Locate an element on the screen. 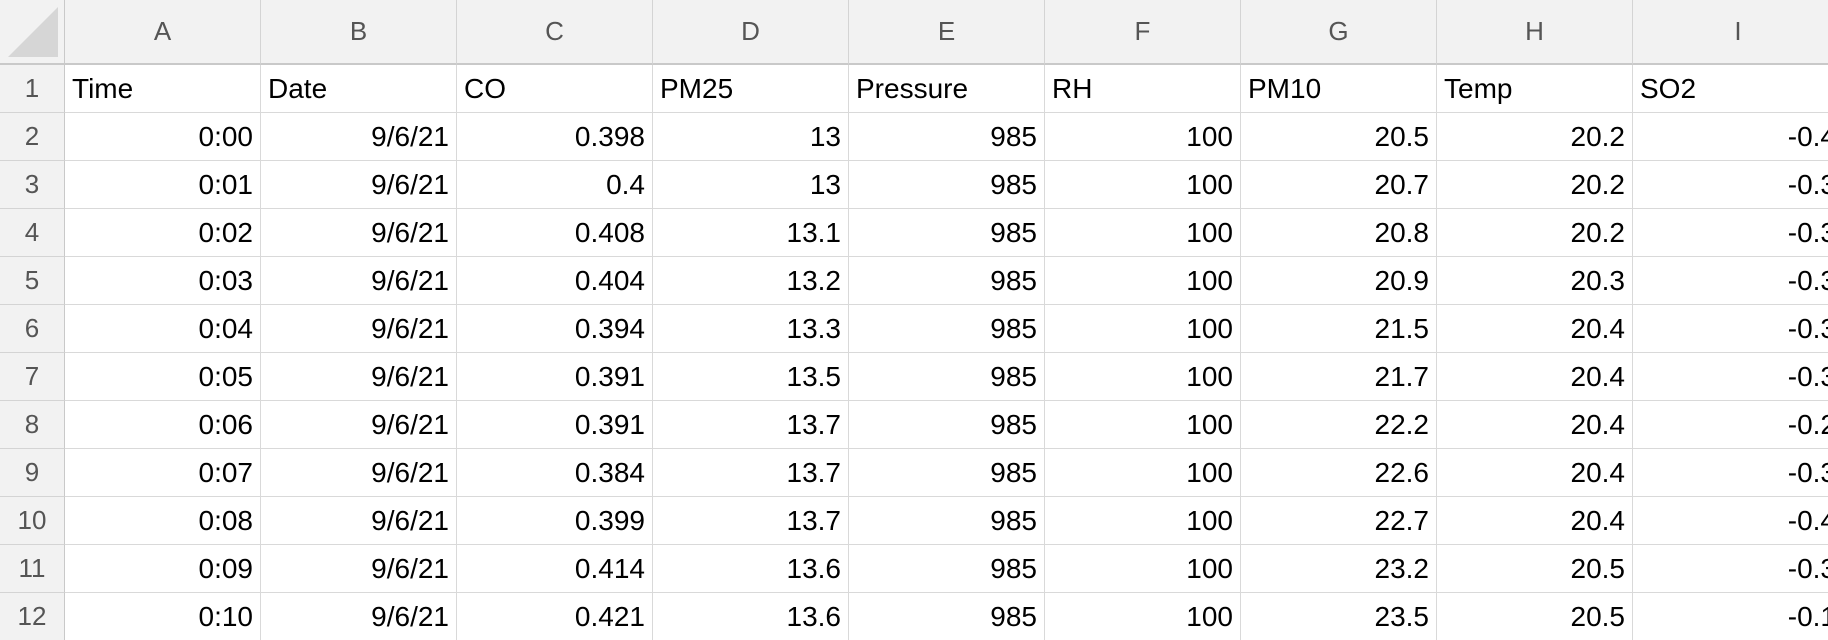  column-header-h: H is located at coordinates (1535, 32).